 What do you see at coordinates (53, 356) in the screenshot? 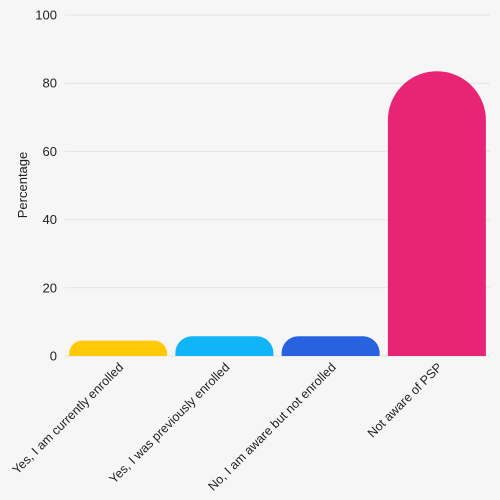
I see `y-tick-label: 0` at bounding box center [53, 356].